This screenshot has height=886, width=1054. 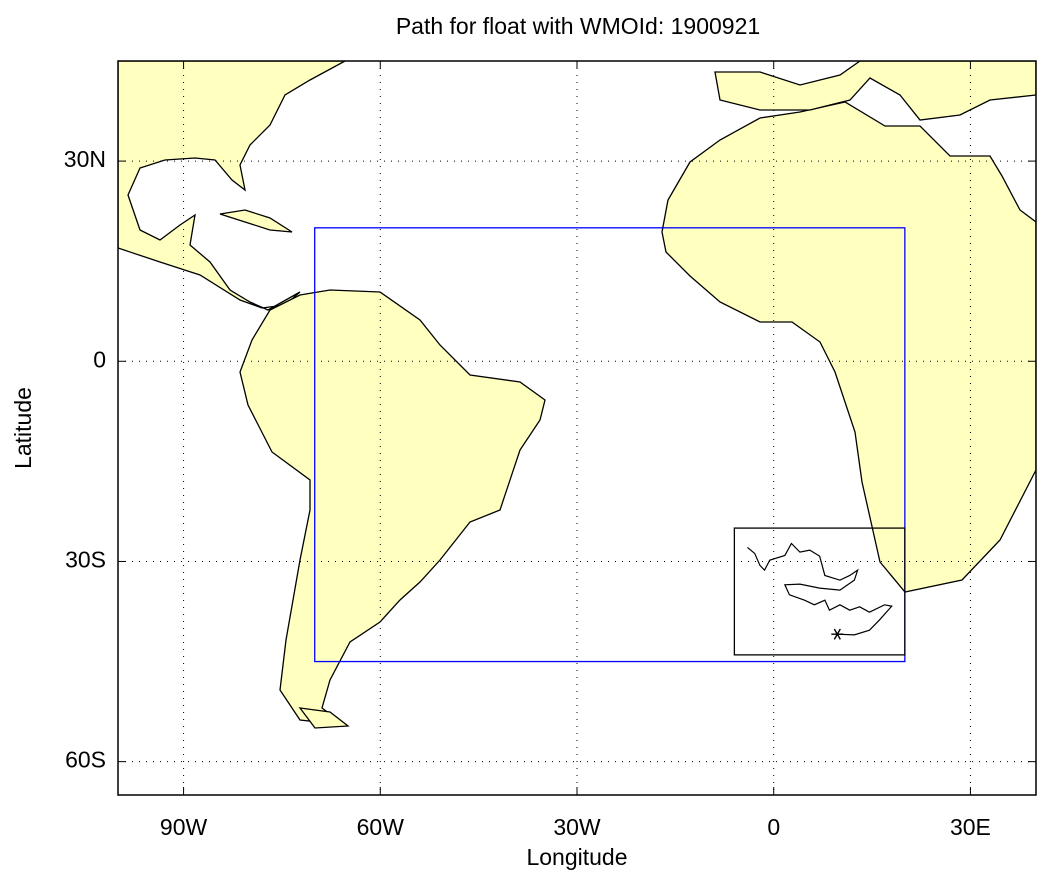 I want to click on y-tick-label: 60S, so click(x=85, y=760).